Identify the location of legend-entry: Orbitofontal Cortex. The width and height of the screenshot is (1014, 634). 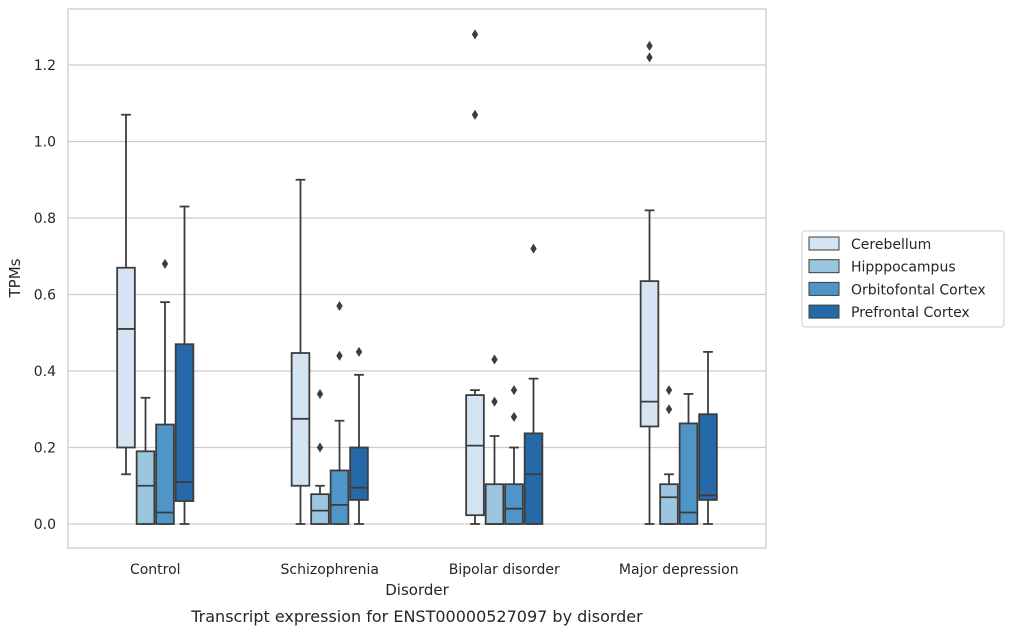
(918, 290).